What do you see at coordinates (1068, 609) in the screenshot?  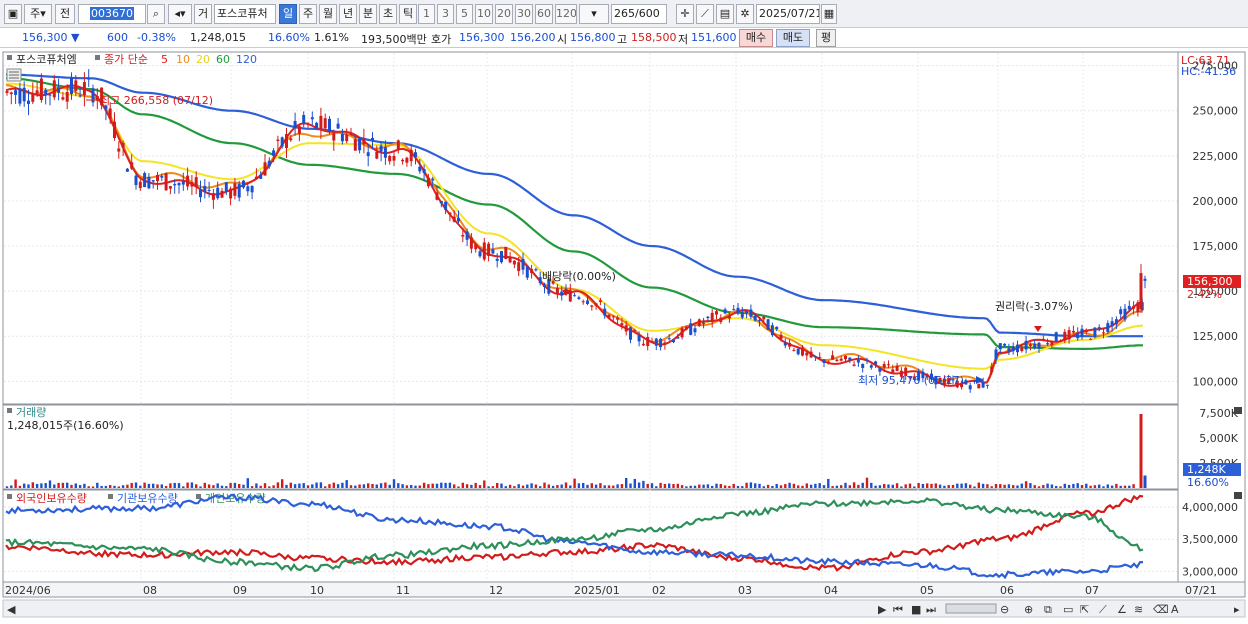 I see `panel-icon: ▭` at bounding box center [1068, 609].